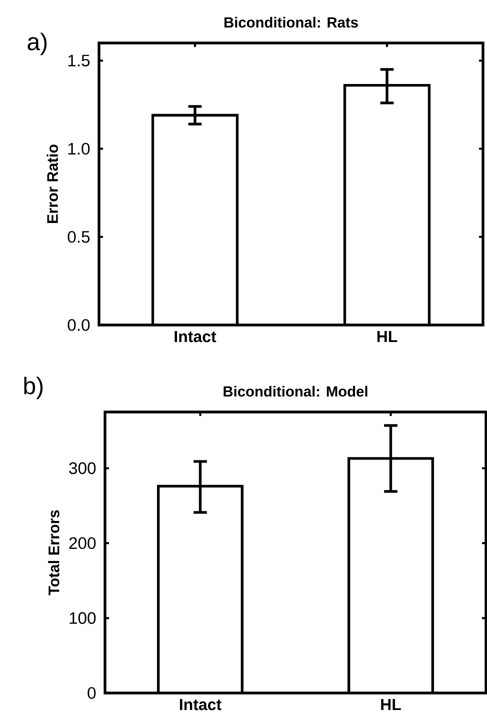 This screenshot has width=487, height=719. Describe the element at coordinates (92, 693) in the screenshot. I see `y-tick-label: 0` at that location.